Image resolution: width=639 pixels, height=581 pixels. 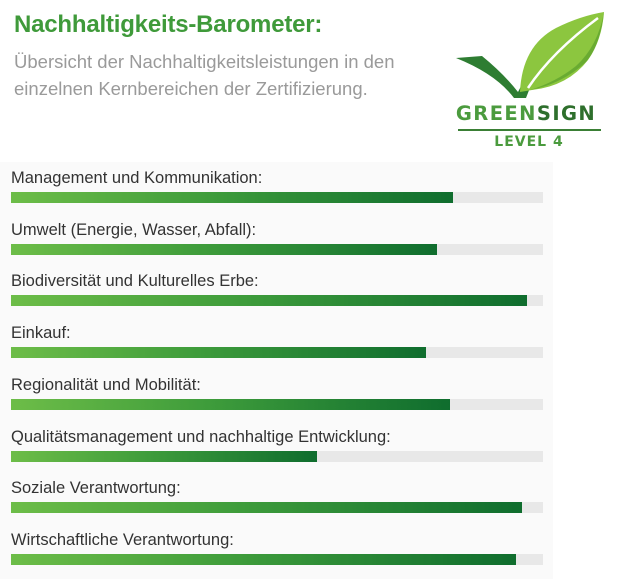 What do you see at coordinates (41, 333) in the screenshot?
I see `bar-label: Einkauf:` at bounding box center [41, 333].